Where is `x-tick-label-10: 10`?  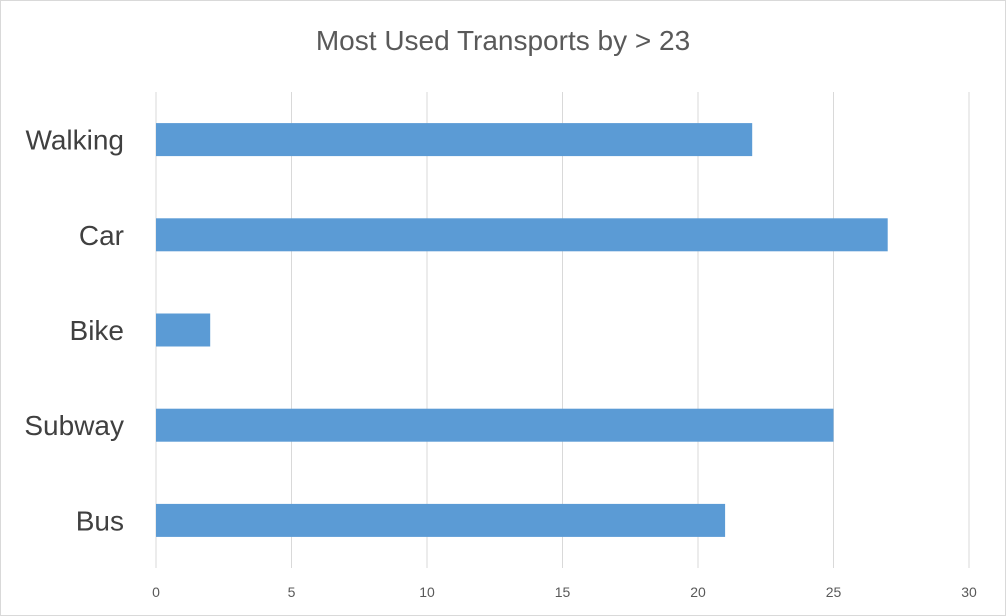 x-tick-label-10: 10 is located at coordinates (427, 592).